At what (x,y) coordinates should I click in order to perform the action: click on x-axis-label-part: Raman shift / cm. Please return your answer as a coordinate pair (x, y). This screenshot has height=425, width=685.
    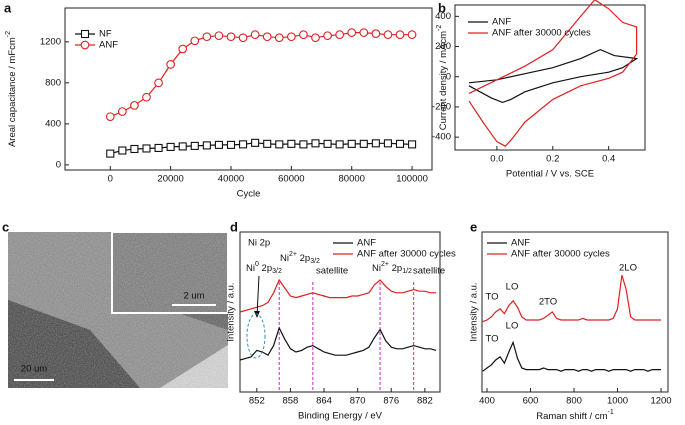
    Looking at the image, I should click on (571, 416).